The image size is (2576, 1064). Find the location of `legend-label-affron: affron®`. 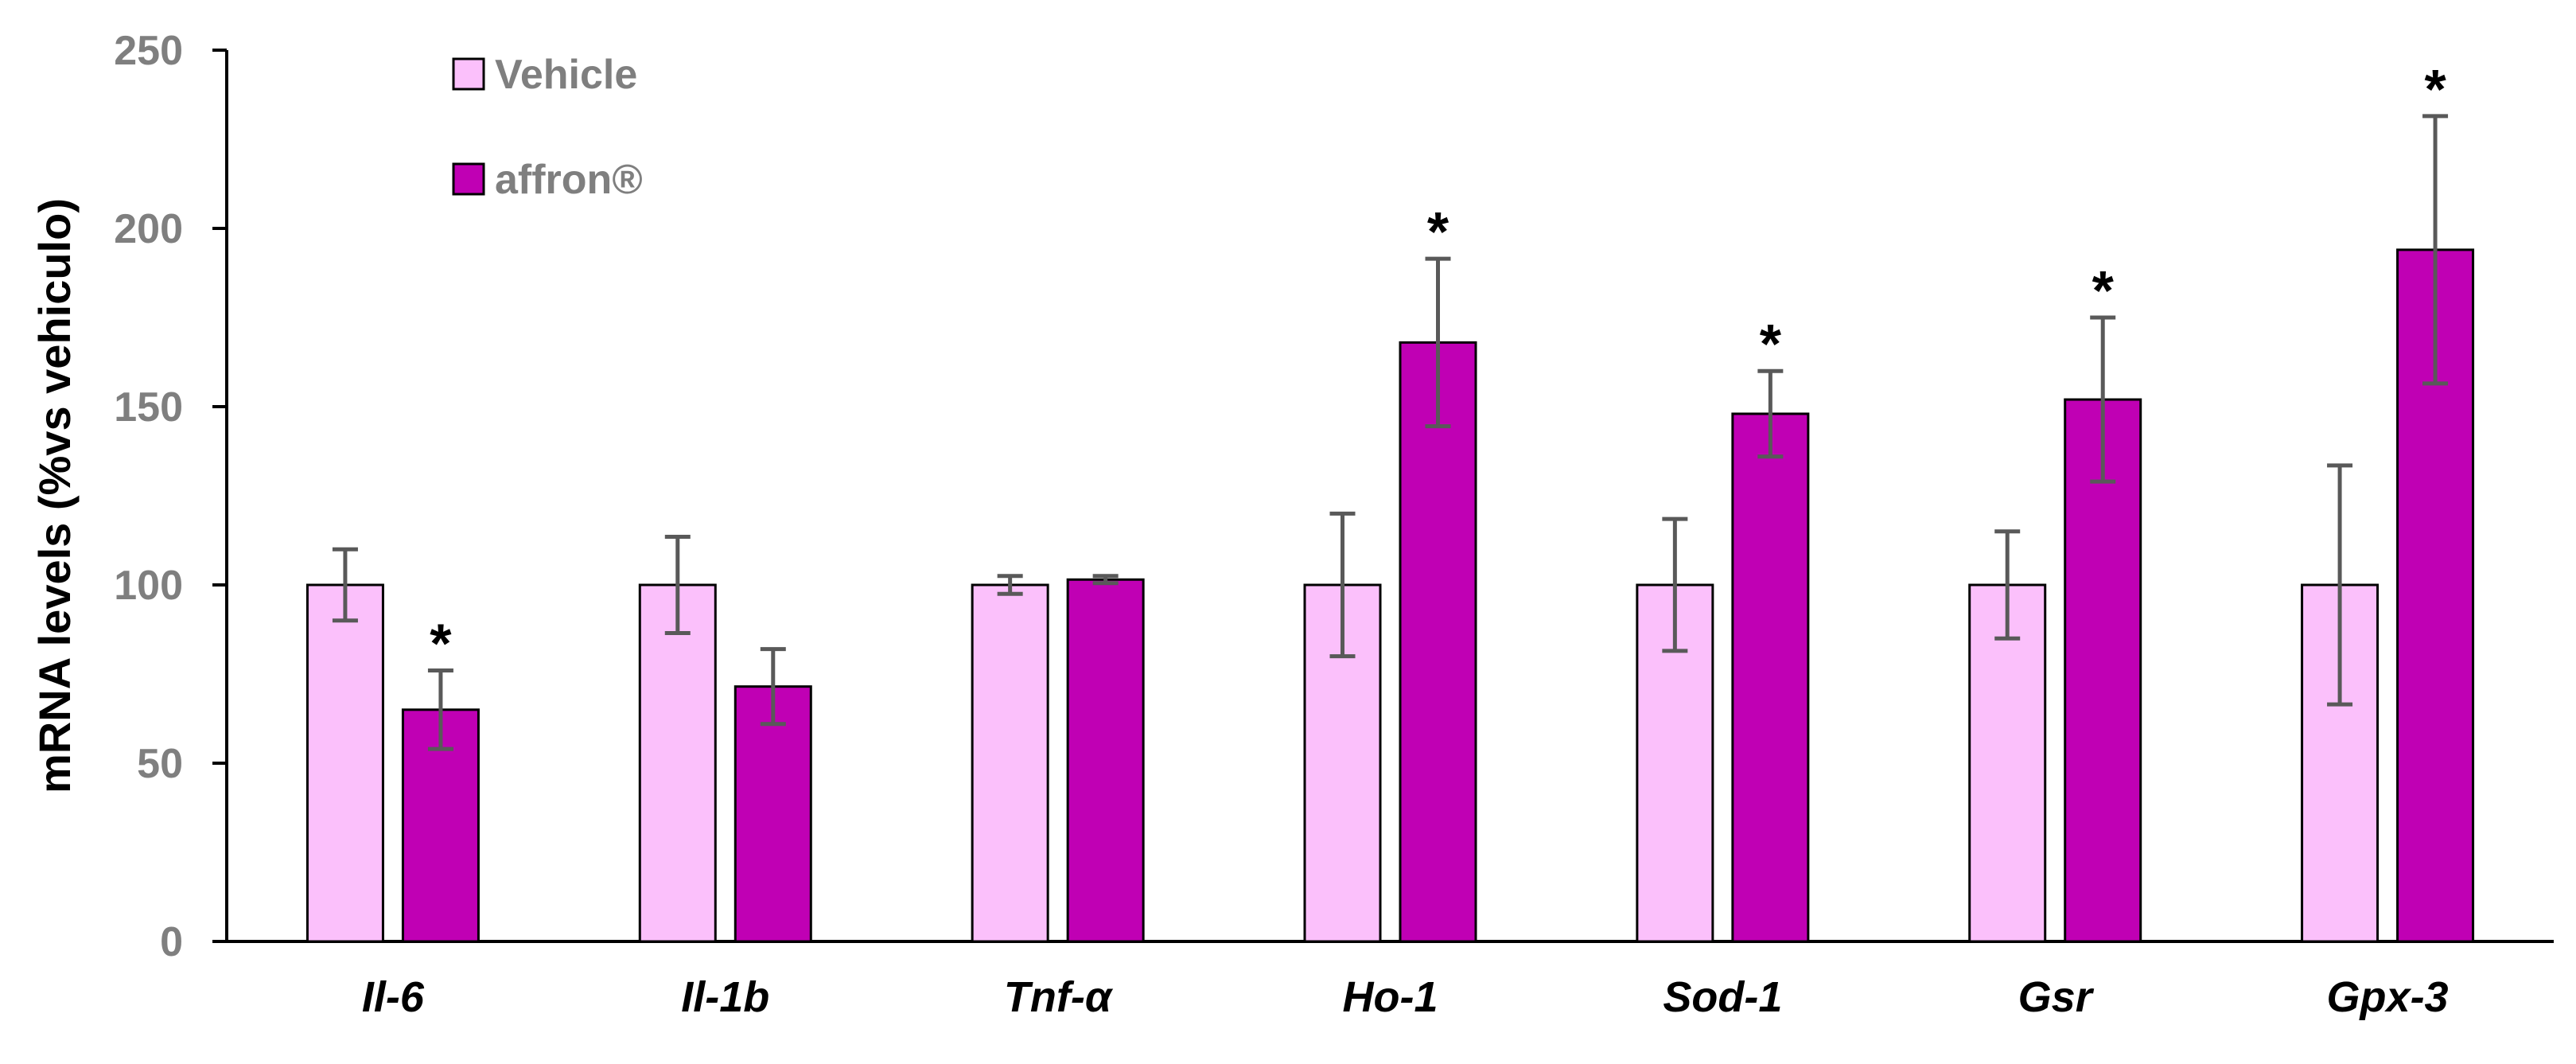

legend-label-affron: affron® is located at coordinates (569, 180).